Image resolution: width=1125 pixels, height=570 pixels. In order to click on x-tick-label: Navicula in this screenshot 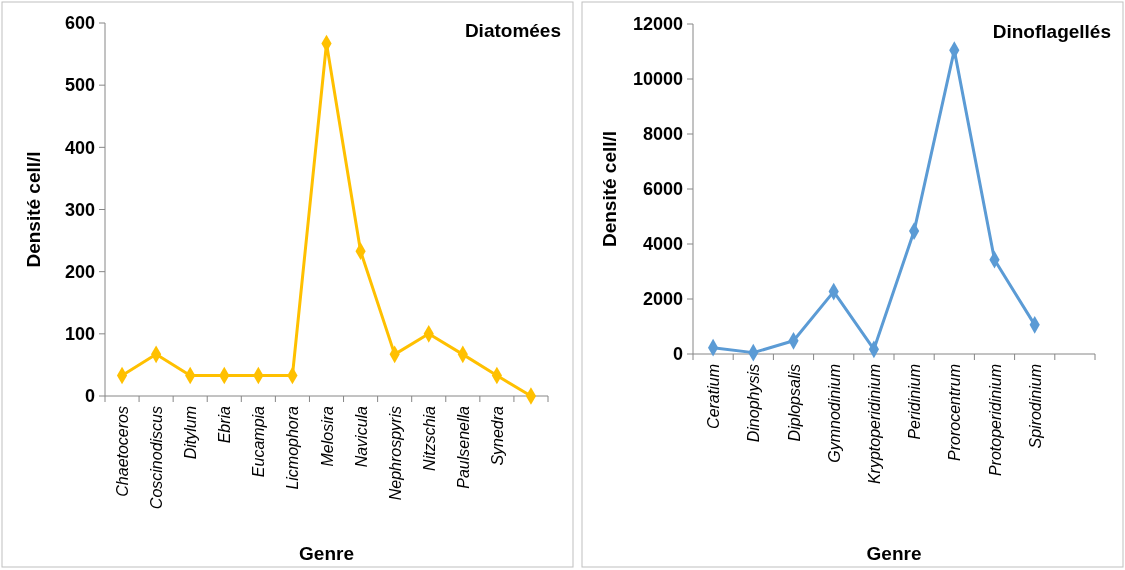, I will do `click(361, 436)`.